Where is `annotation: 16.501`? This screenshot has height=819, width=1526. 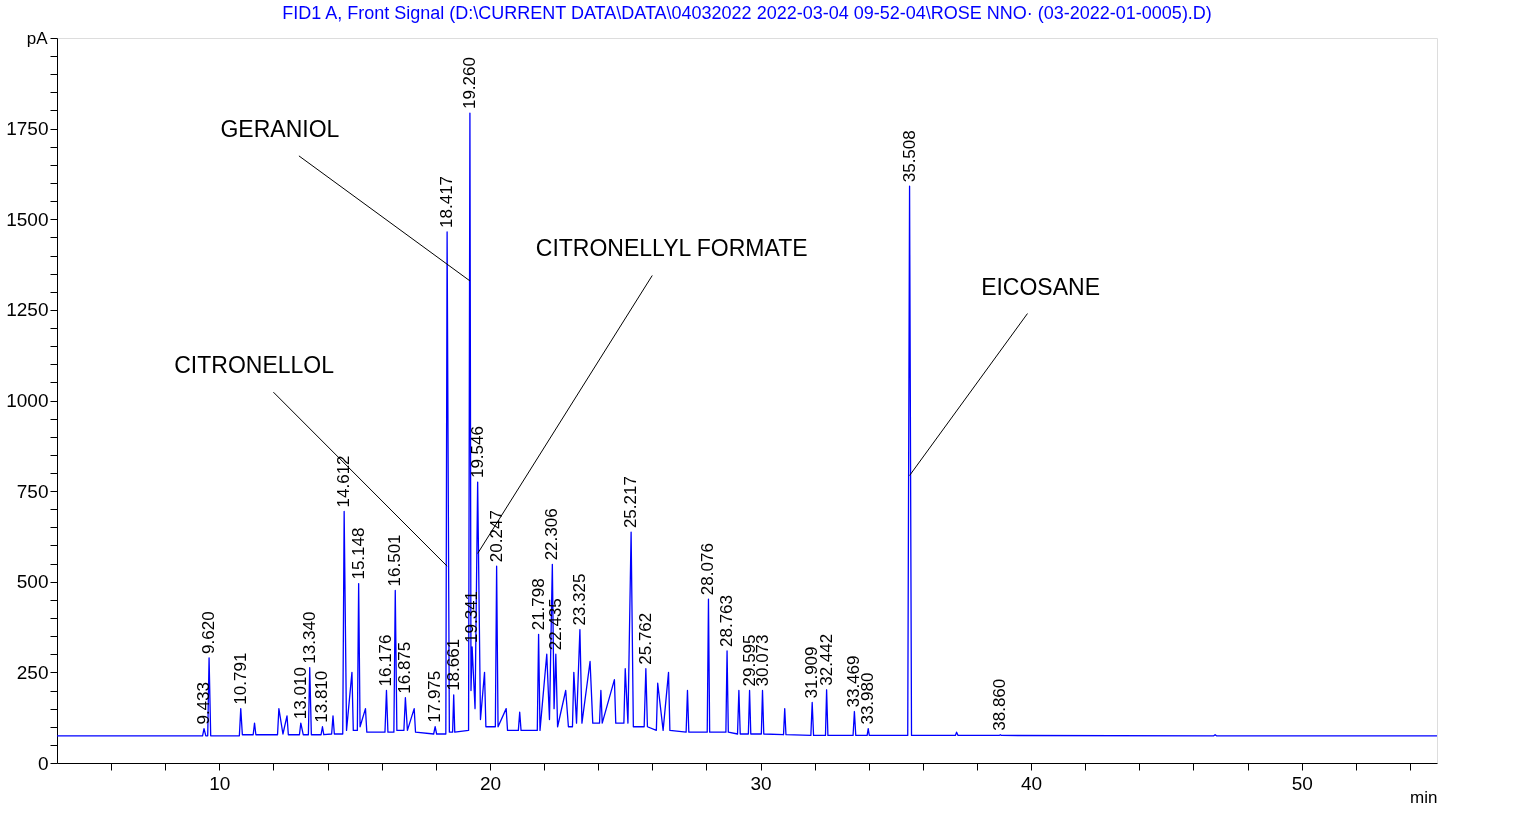 annotation: 16.501 is located at coordinates (395, 560).